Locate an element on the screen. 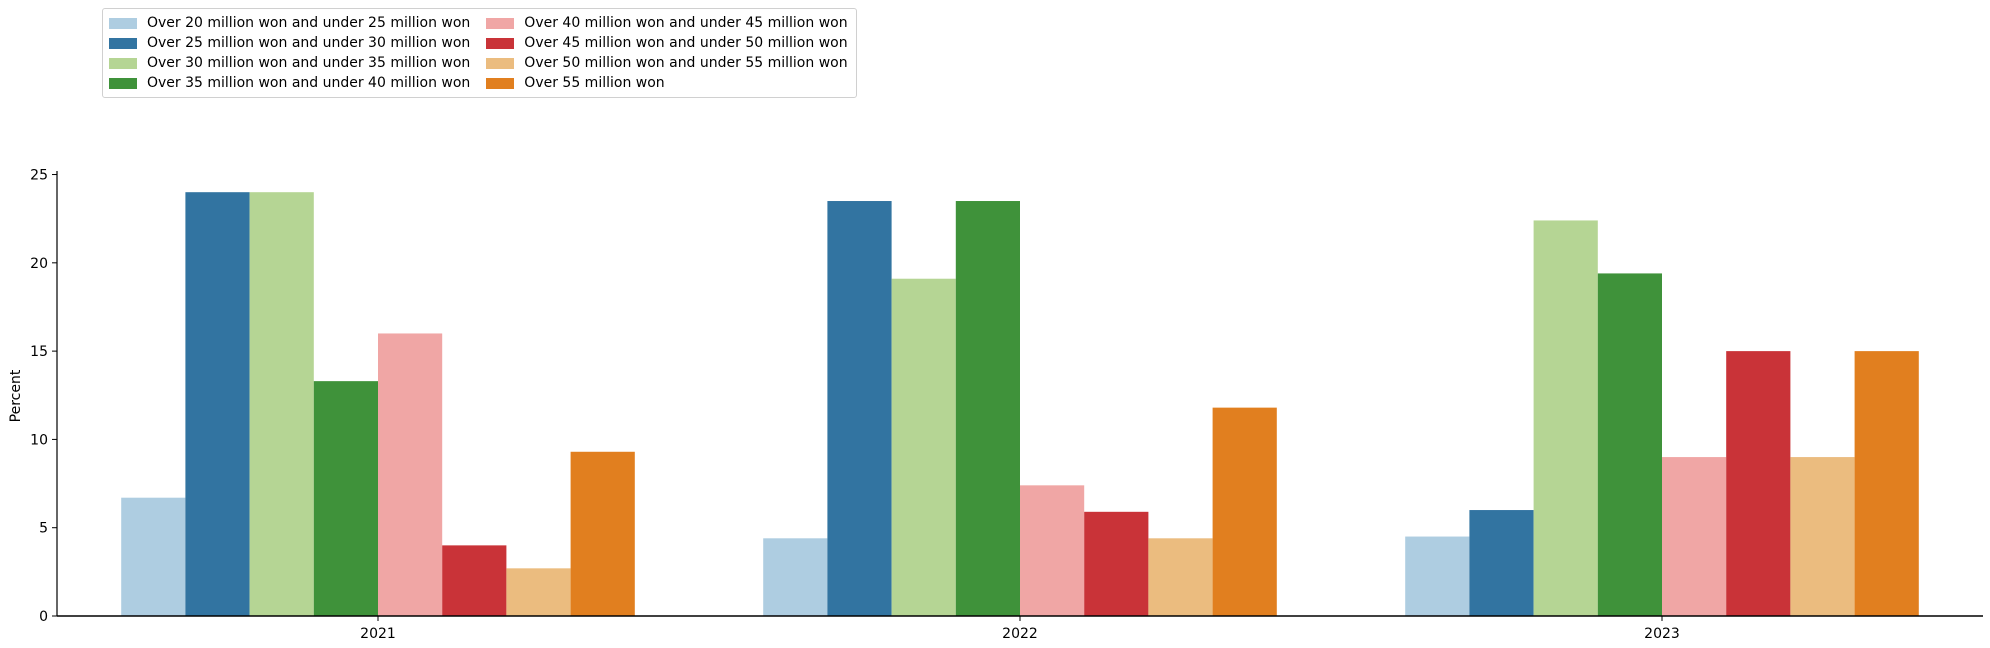 This screenshot has width=1990, height=648. x-tick-label-2021: 2021 is located at coordinates (378, 634).